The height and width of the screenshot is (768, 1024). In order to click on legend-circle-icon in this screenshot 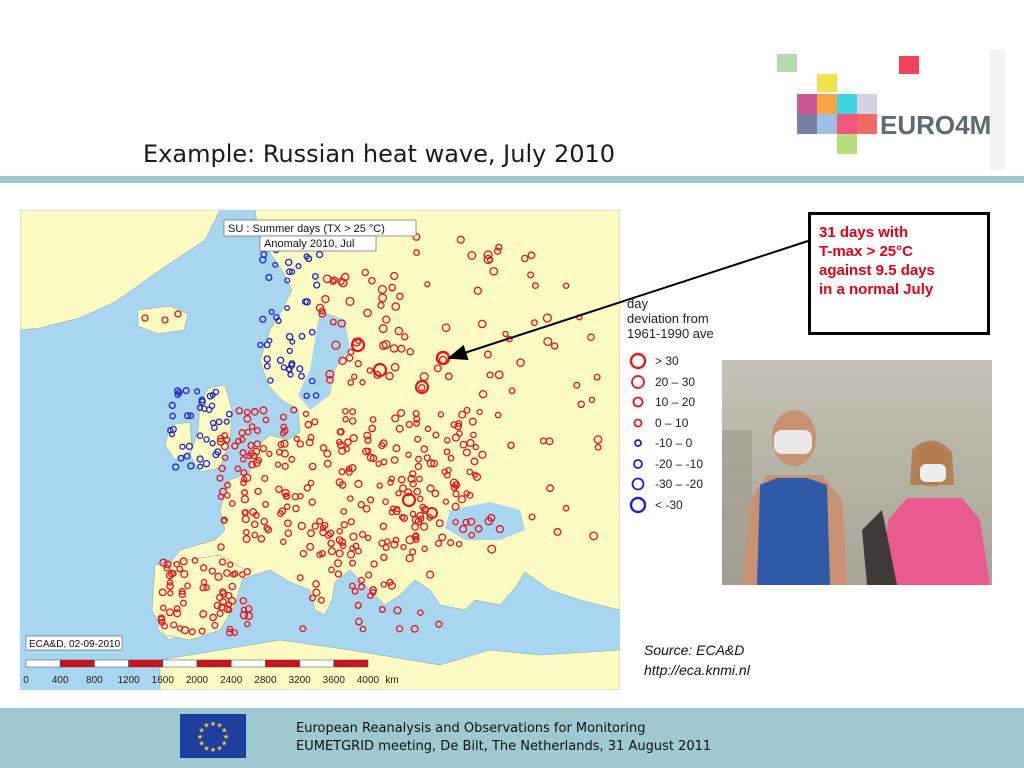, I will do `click(638, 402)`.